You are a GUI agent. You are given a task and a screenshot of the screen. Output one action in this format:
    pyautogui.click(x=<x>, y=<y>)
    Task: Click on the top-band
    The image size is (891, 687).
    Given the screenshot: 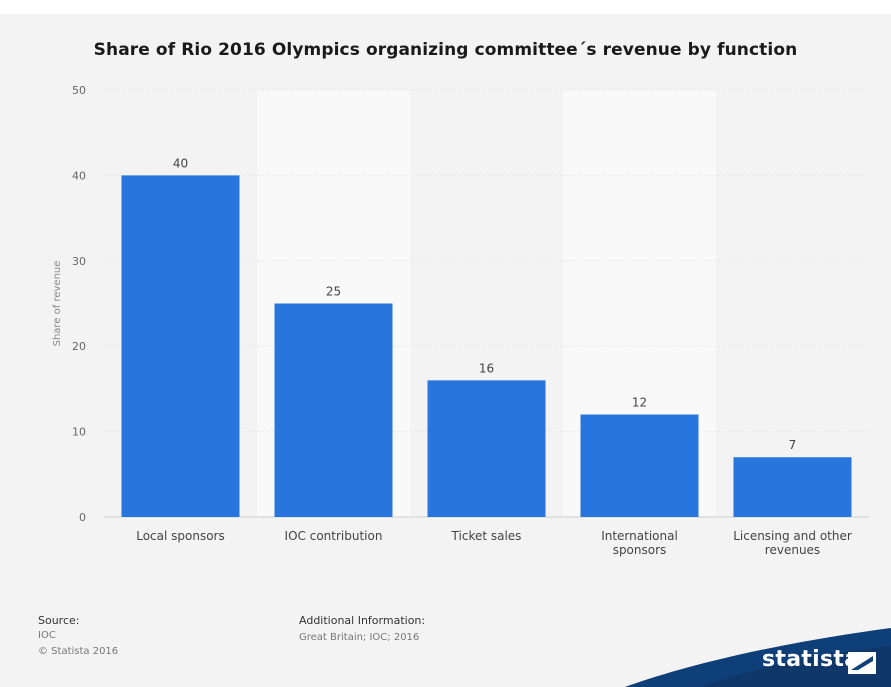 What is the action you would take?
    pyautogui.click(x=445, y=7)
    